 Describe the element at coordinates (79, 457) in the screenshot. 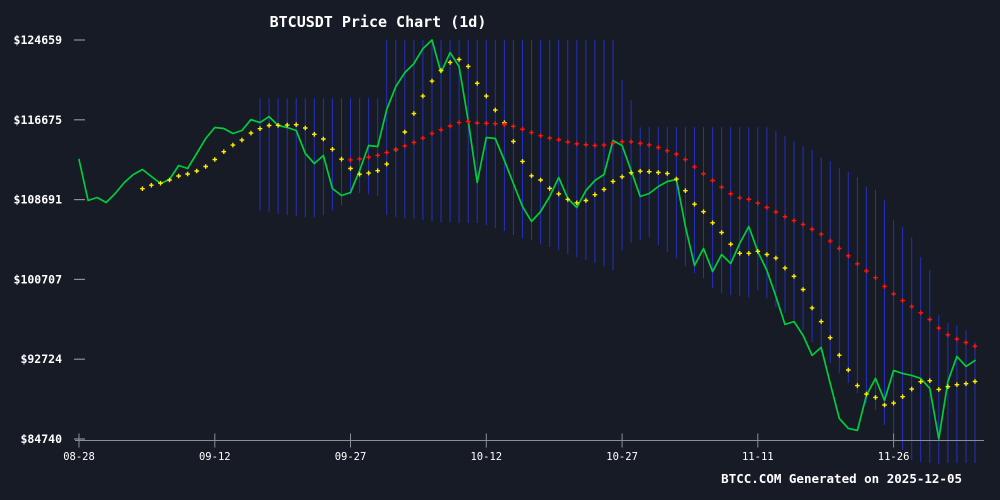

I see `x-tick-label: 08-28` at that location.